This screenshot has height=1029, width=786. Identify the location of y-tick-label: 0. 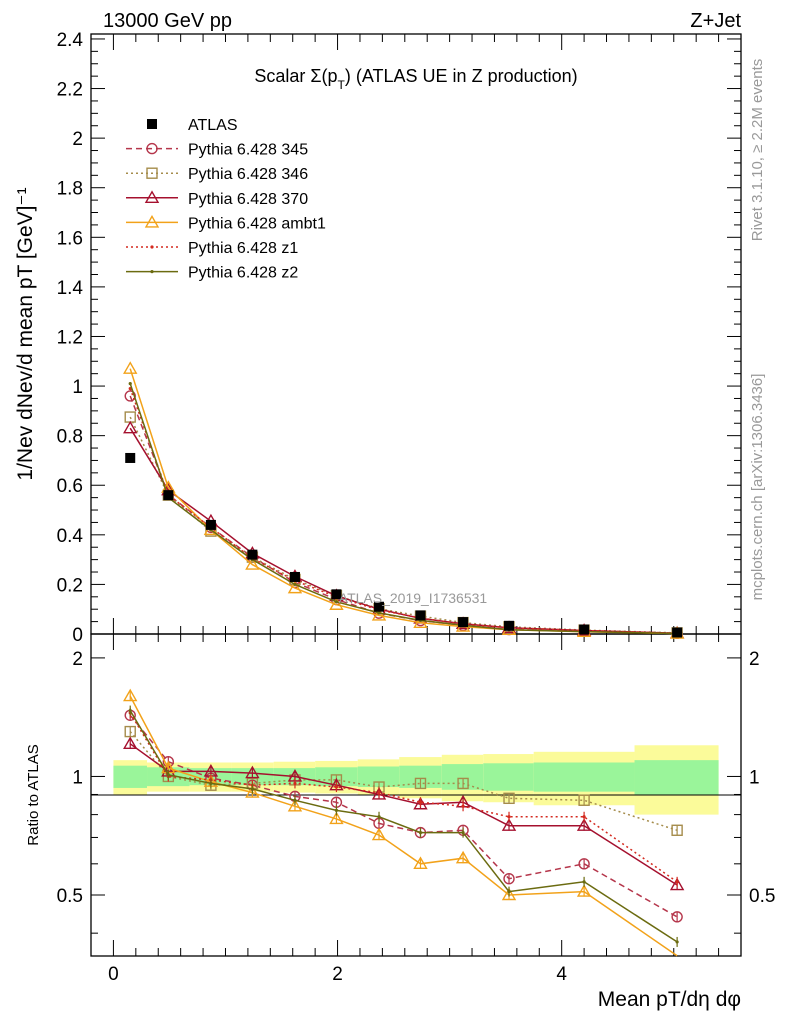
(77, 635).